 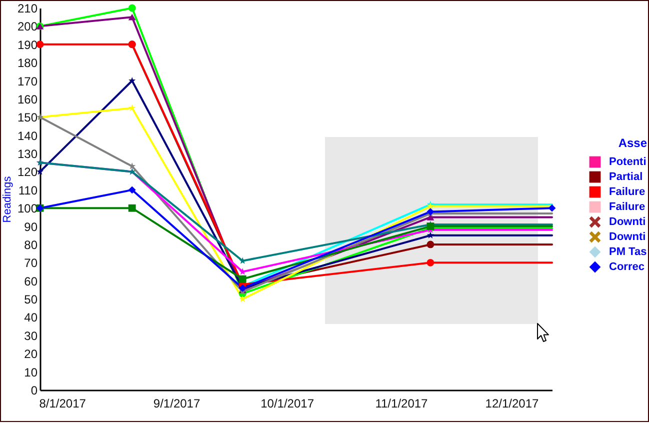 What do you see at coordinates (34, 391) in the screenshot?
I see `y-tick-label: 0` at bounding box center [34, 391].